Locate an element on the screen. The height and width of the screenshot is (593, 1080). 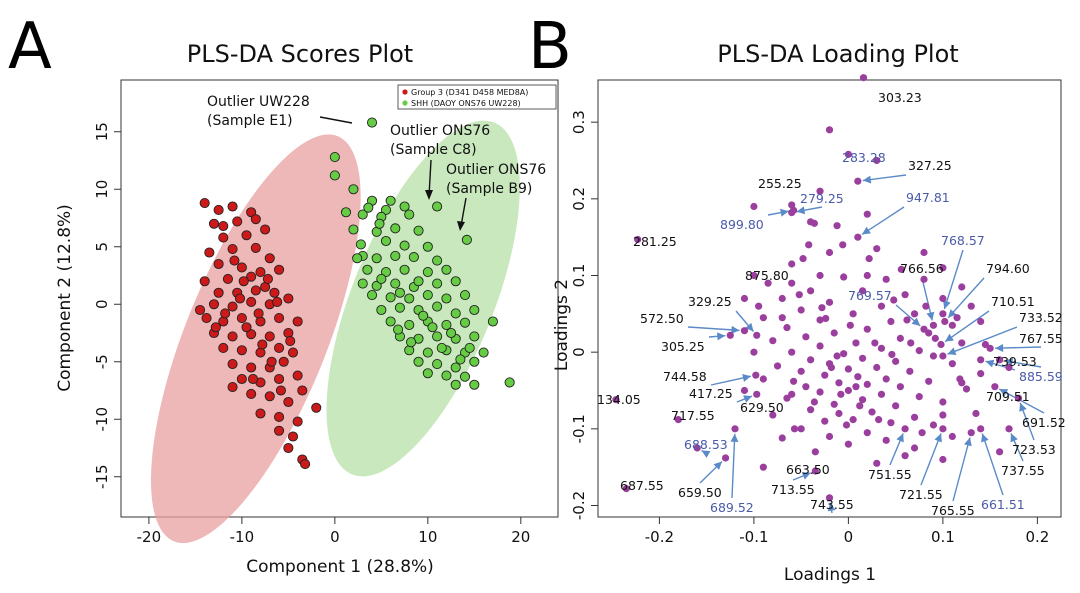
annotation-b9-arrow is located at coordinates (463, 212).